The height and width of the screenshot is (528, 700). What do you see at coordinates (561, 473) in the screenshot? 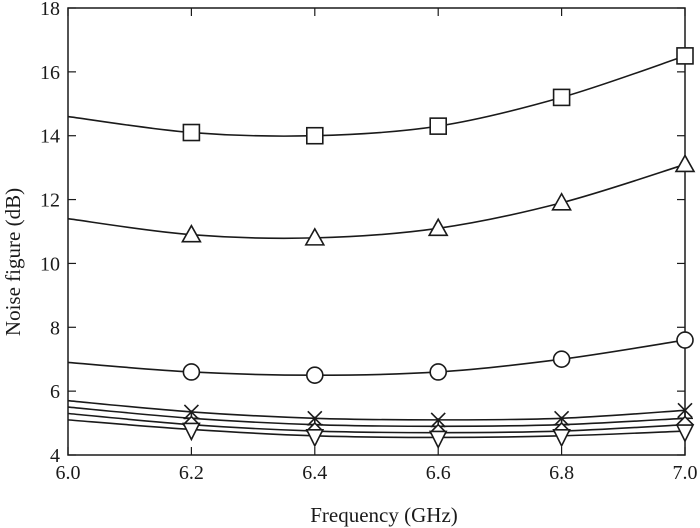
I see `x-tick-label: 6.8` at bounding box center [561, 473].